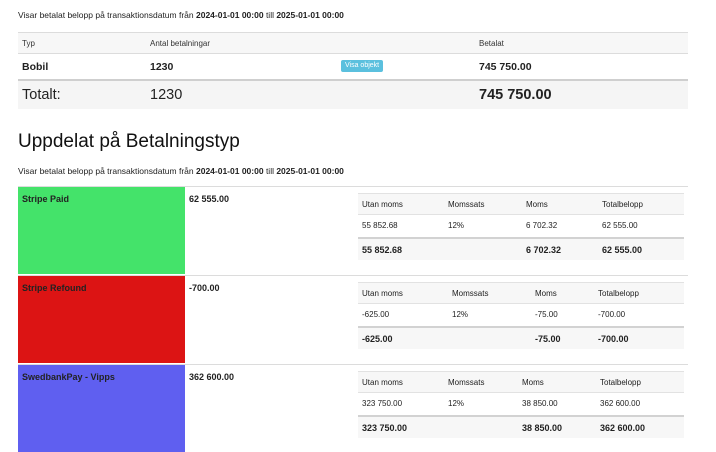  Describe the element at coordinates (521, 337) in the screenshot. I see `tax-sum-row: -625.00 -75.00 -700.00` at that location.